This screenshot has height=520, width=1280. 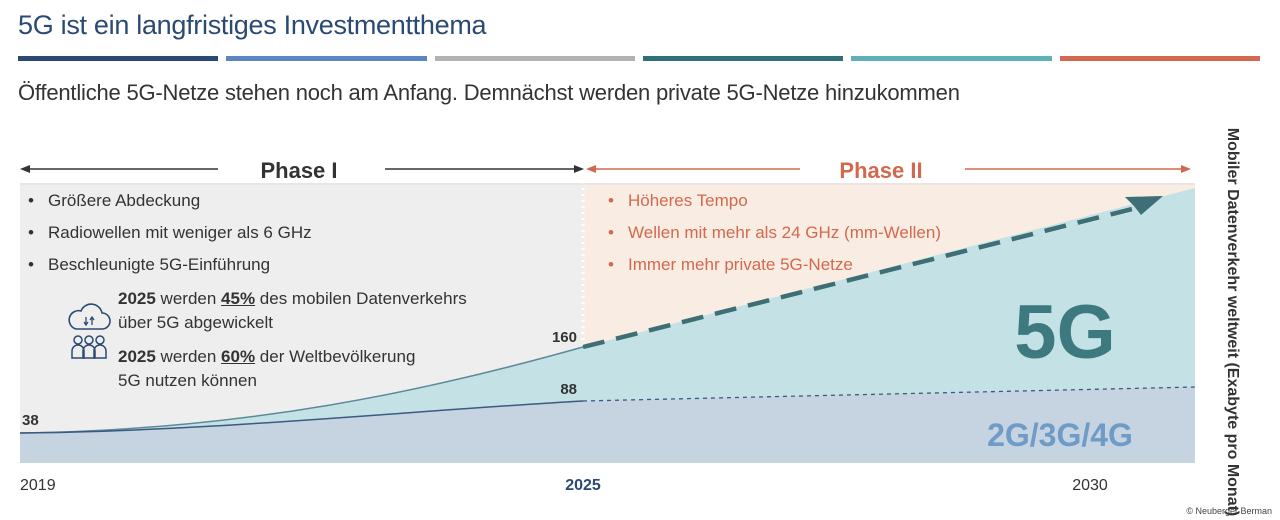 I want to click on x-tick-2025: 2025, so click(x=583, y=485).